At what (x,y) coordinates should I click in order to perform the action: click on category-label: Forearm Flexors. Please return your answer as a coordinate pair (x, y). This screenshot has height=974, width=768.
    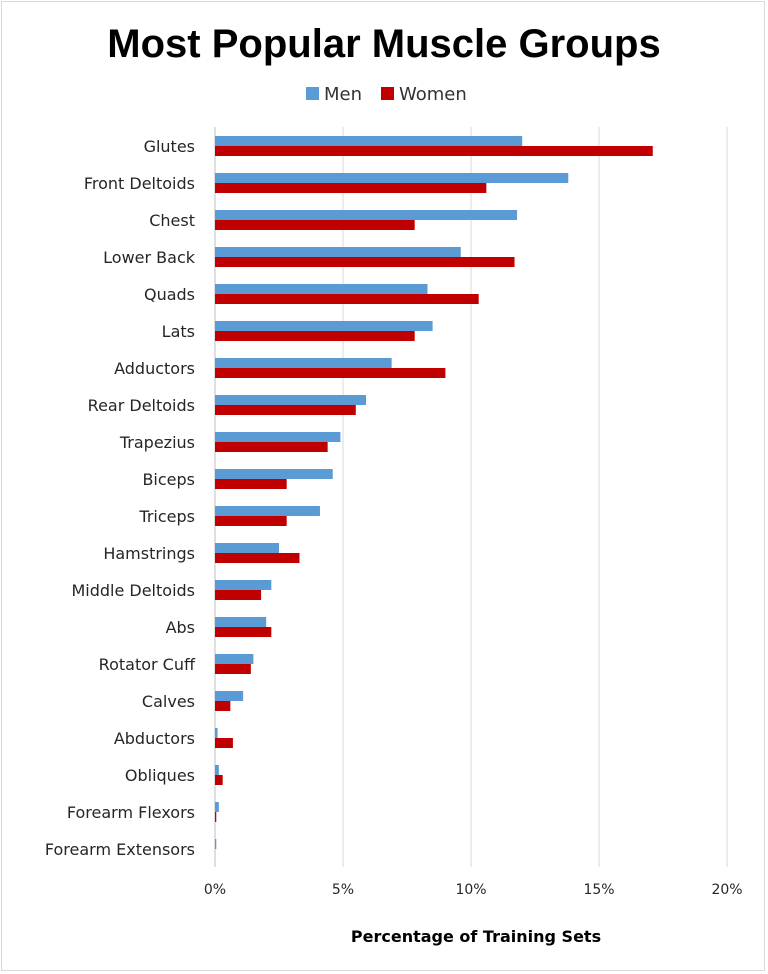
    Looking at the image, I should click on (131, 812).